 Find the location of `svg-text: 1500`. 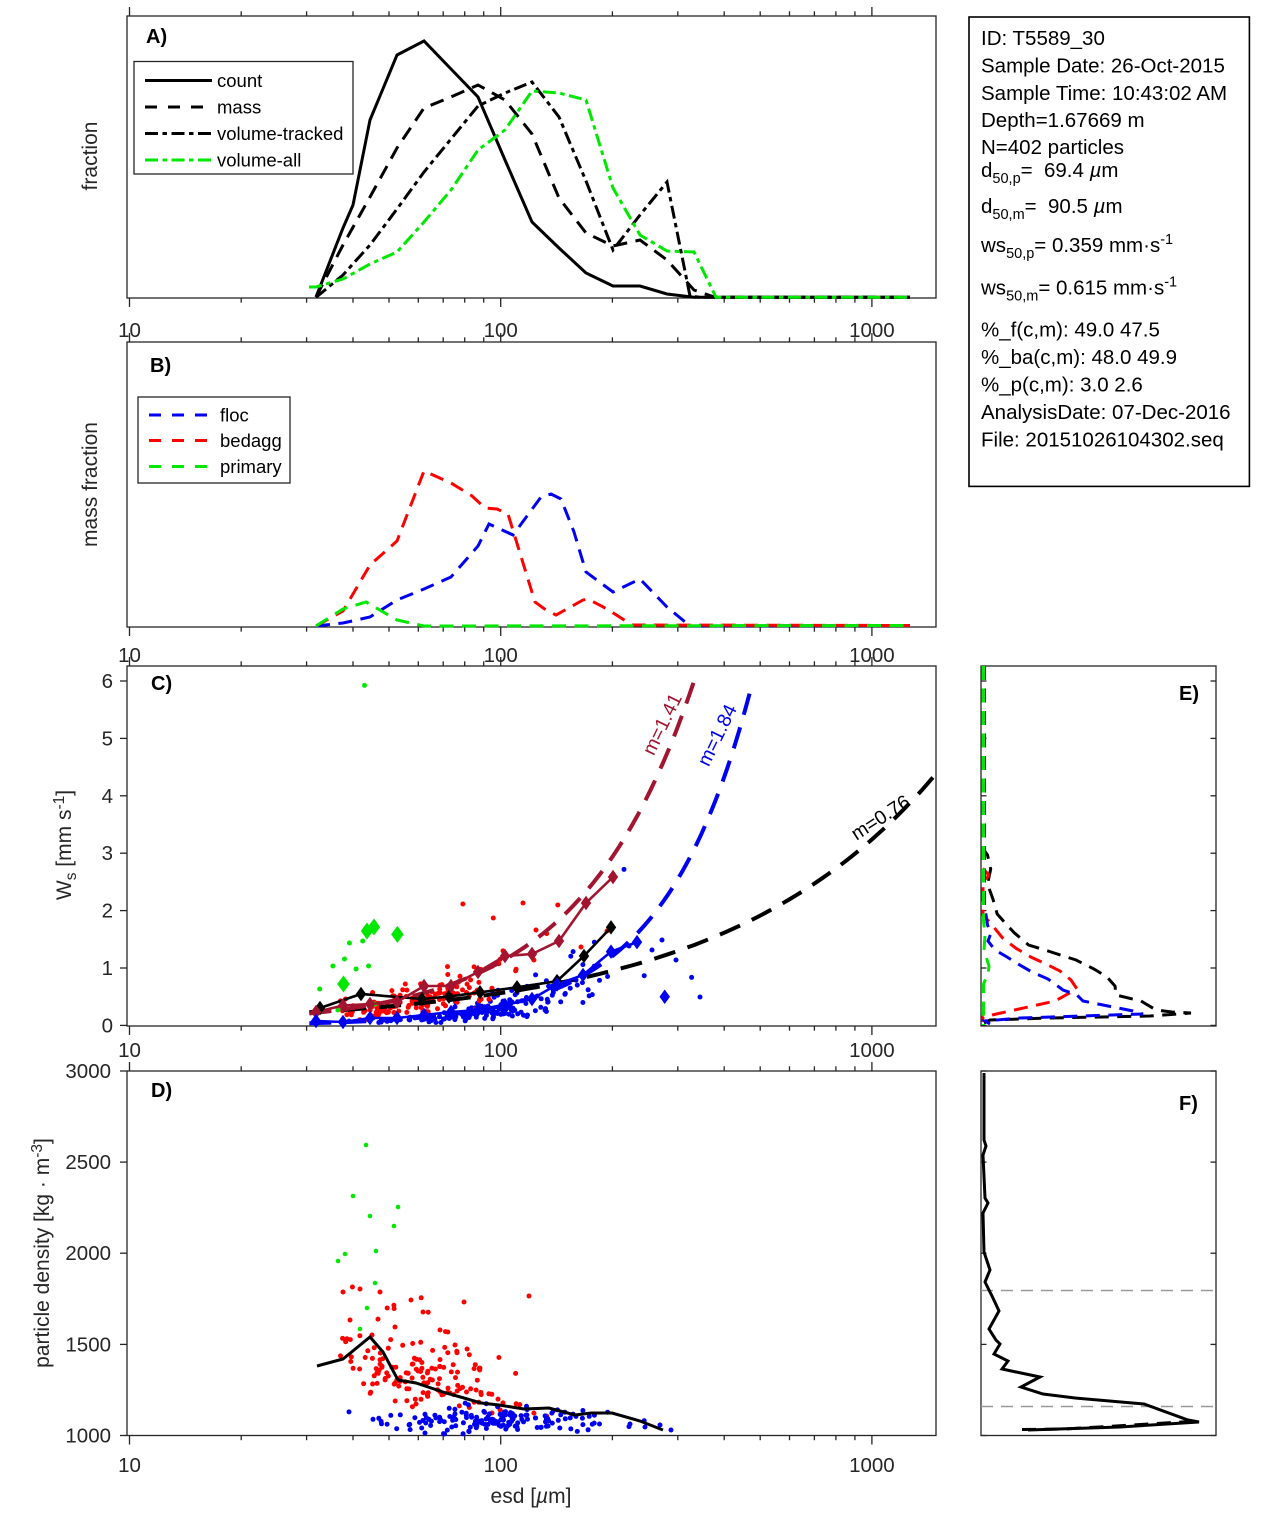

svg-text: 1500 is located at coordinates (88, 1344).